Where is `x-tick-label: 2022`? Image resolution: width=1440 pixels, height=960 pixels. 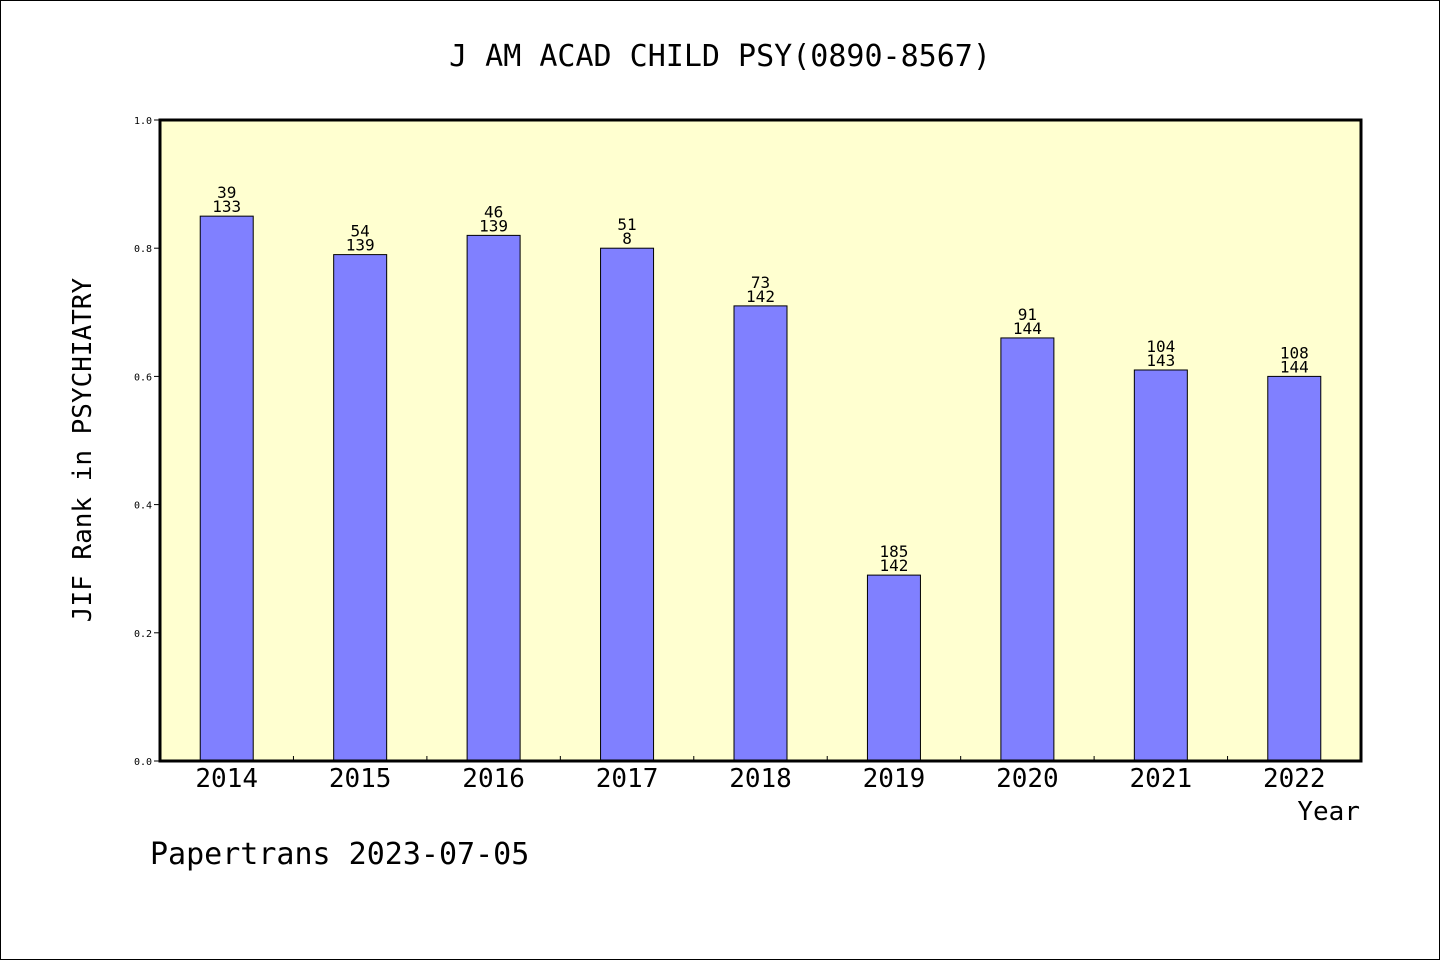
x-tick-label: 2022 is located at coordinates (1294, 779).